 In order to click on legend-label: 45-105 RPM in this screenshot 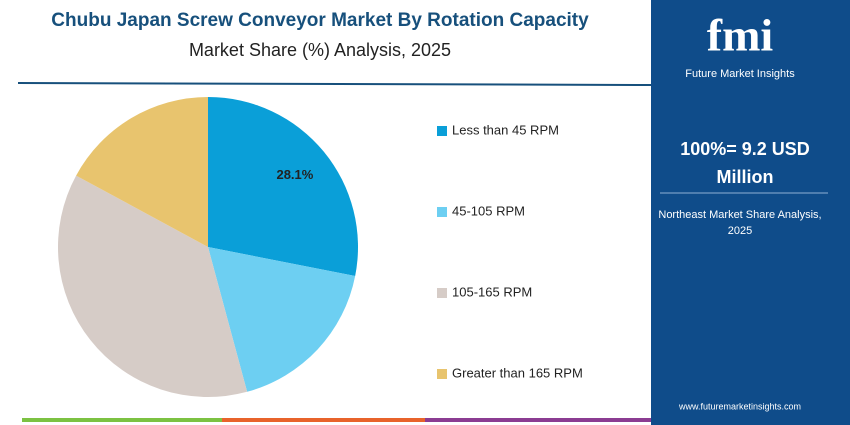, I will do `click(488, 210)`.